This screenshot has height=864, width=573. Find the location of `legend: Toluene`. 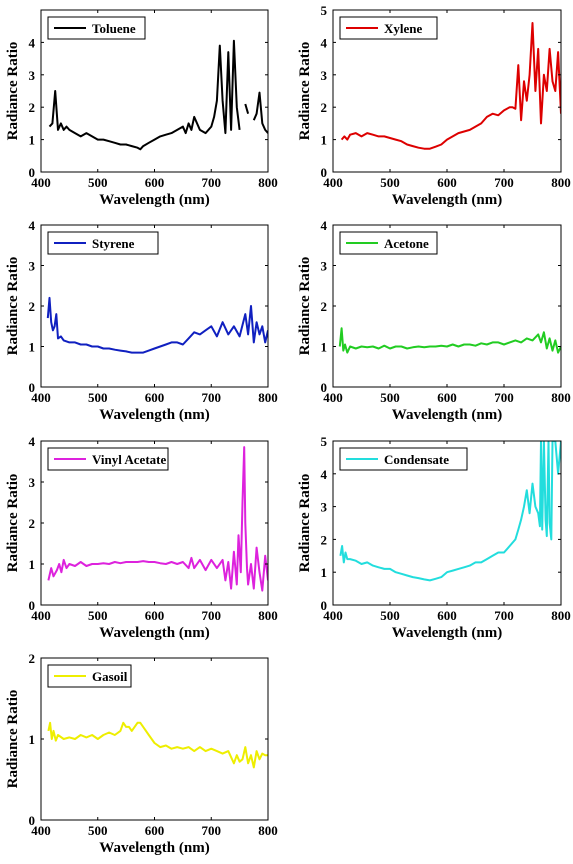

legend: Toluene is located at coordinates (96, 28).